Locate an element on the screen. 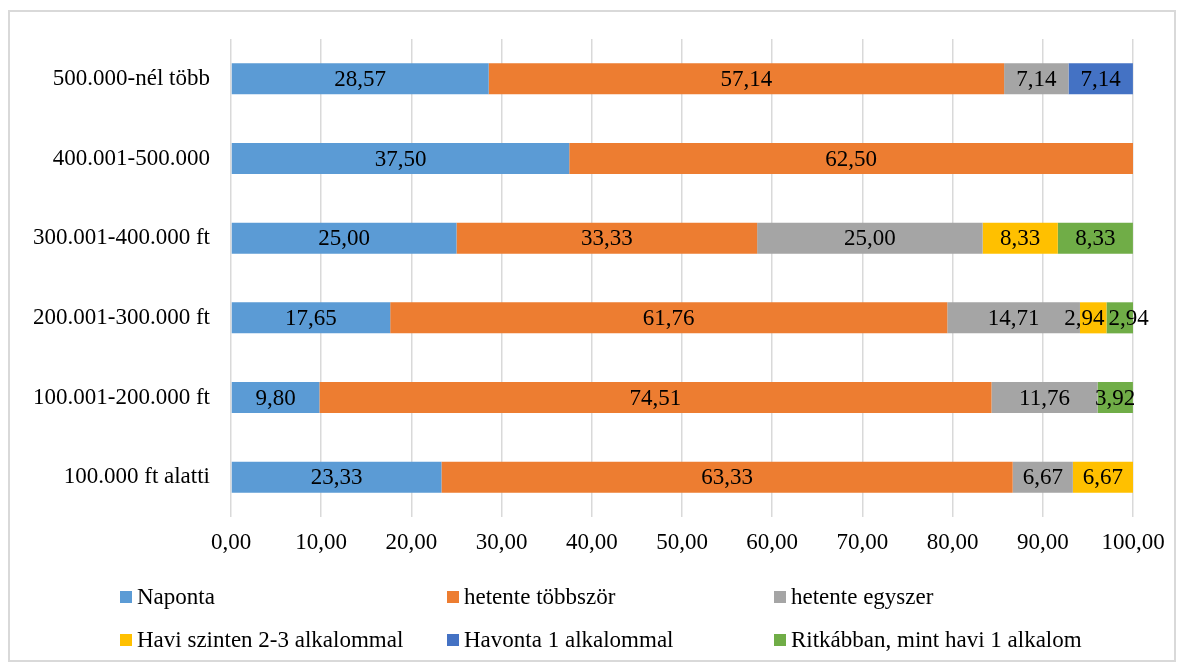 This screenshot has height=666, width=1184. data-label: 62,50 is located at coordinates (851, 158).